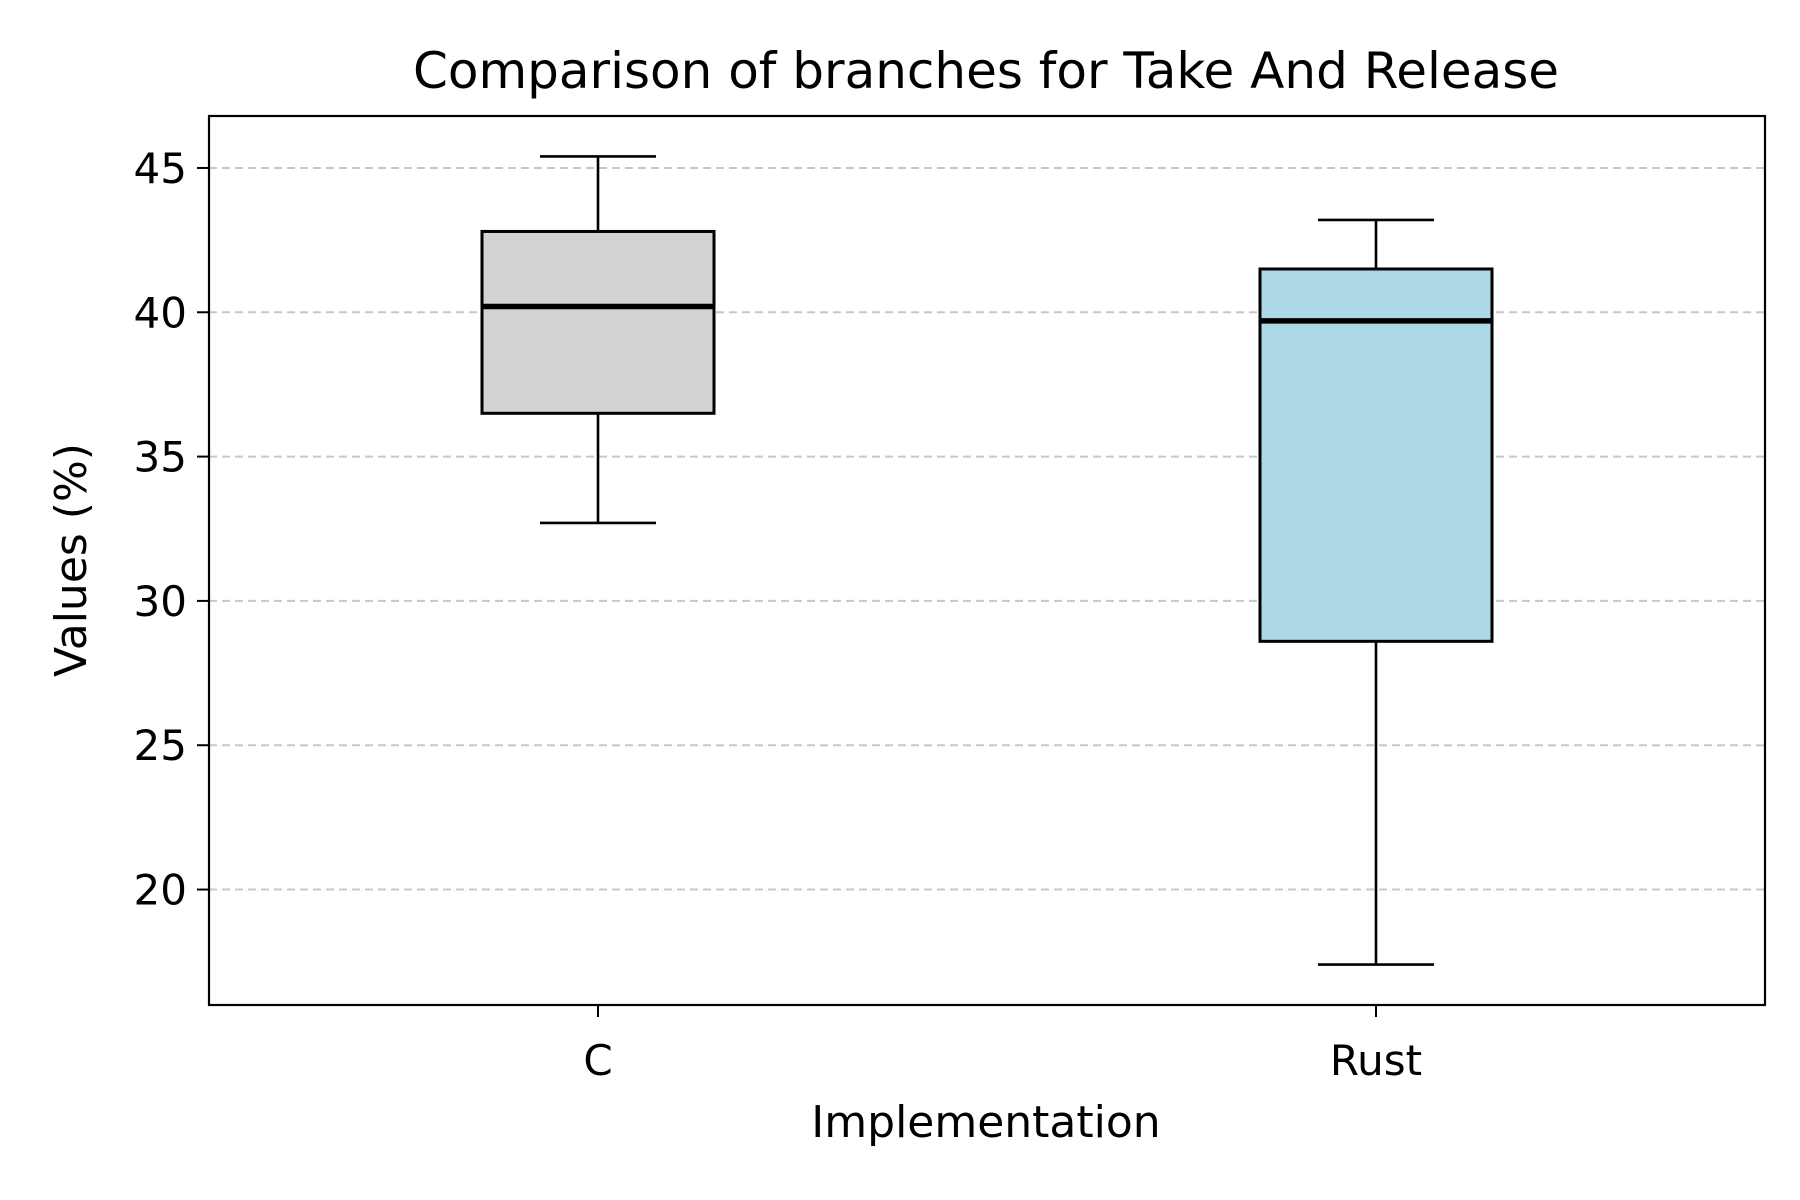 The height and width of the screenshot is (1200, 1800). Describe the element at coordinates (597, 1060) in the screenshot. I see `x-tick-label: C` at that location.